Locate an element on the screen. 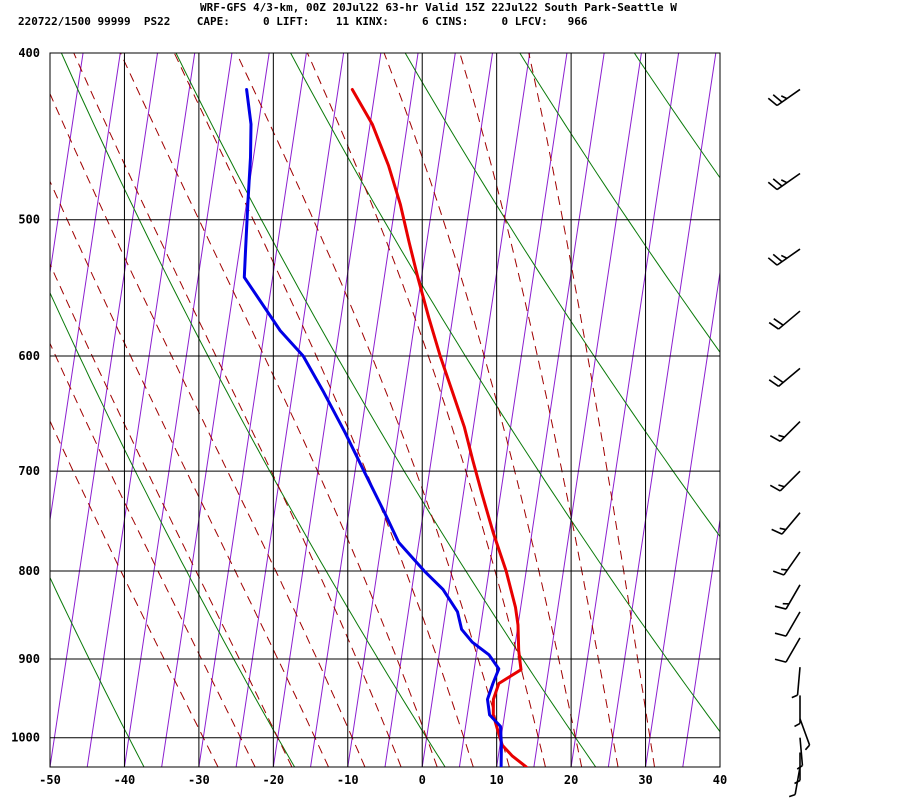 The width and height of the screenshot is (900, 800). y-tick-label: 900 is located at coordinates (29, 659).